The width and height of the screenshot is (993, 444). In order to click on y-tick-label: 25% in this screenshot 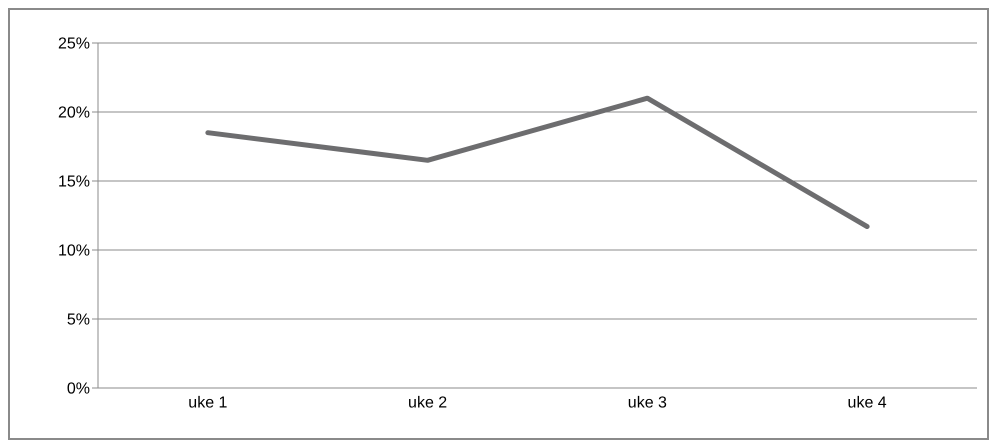, I will do `click(74, 44)`.